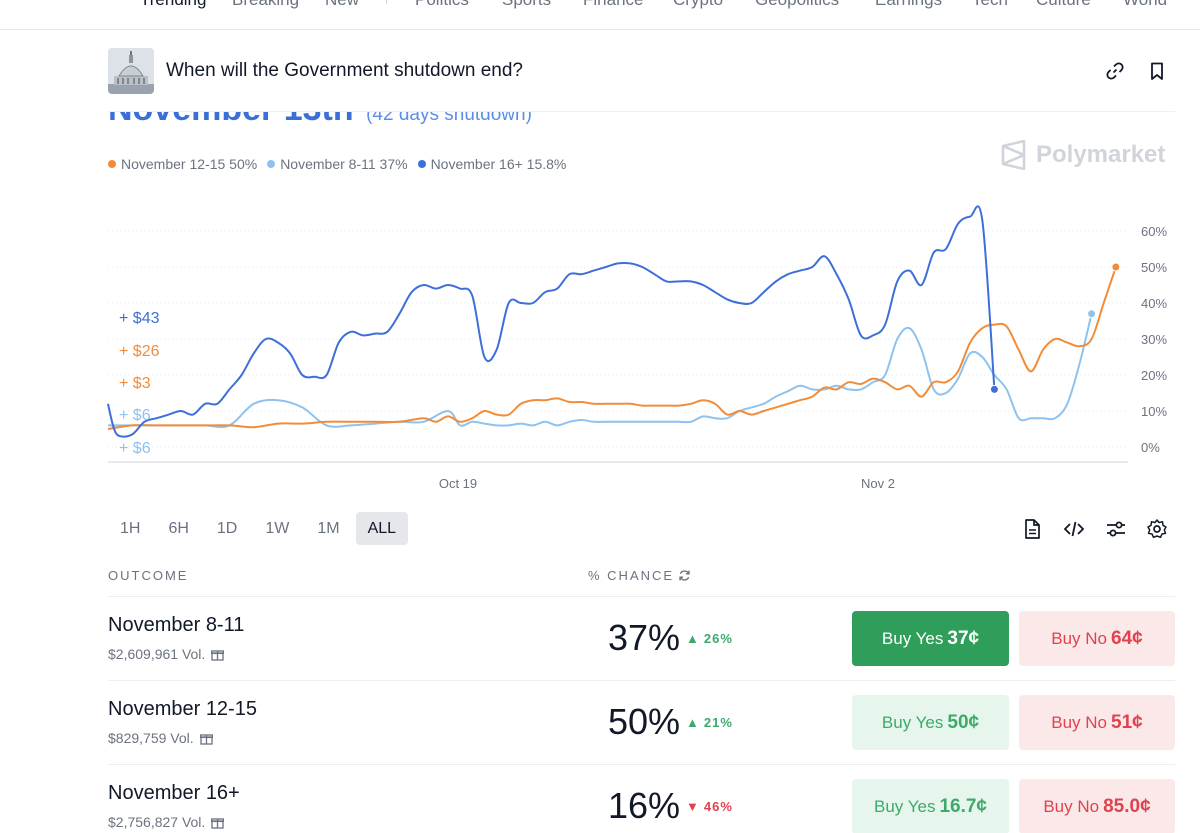 This screenshot has height=833, width=1200. What do you see at coordinates (442, 5) in the screenshot?
I see `nav-politics: Politics` at bounding box center [442, 5].